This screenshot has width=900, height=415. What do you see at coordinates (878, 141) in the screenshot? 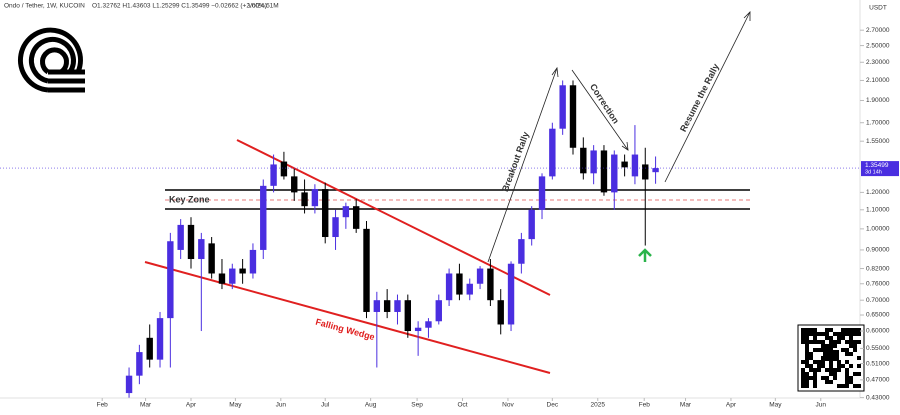
I see `y-tick-label: 1.55000` at bounding box center [878, 141].